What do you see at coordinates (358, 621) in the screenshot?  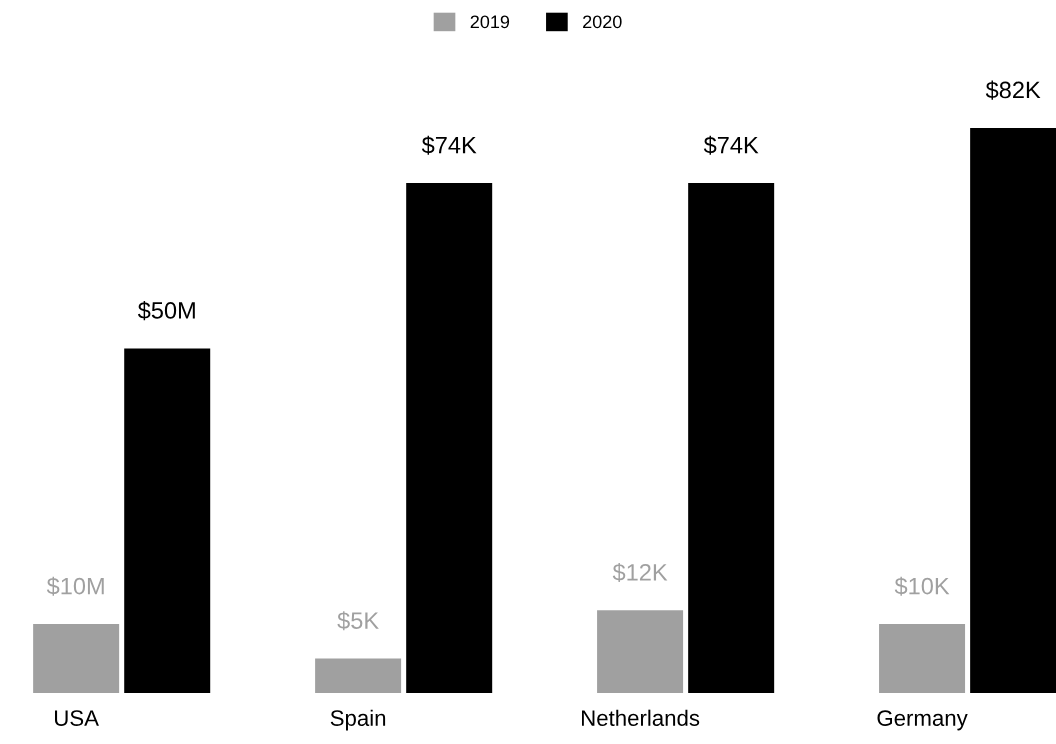 I see `data-label: $5K` at bounding box center [358, 621].